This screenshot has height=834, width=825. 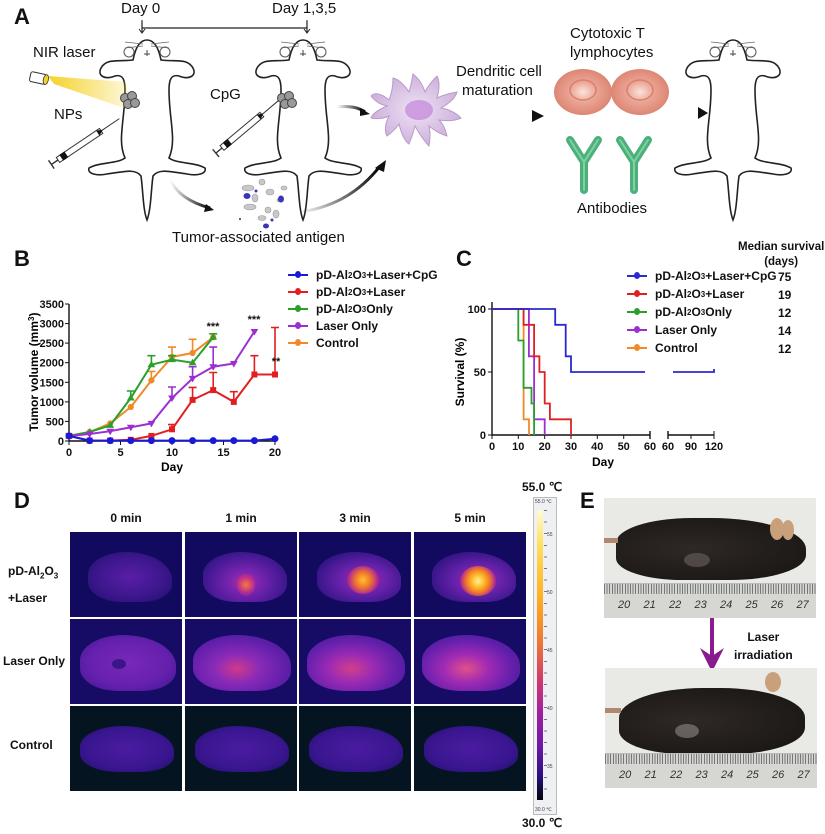 What do you see at coordinates (733, 130) in the screenshot?
I see `mouse-cured-icon` at bounding box center [733, 130].